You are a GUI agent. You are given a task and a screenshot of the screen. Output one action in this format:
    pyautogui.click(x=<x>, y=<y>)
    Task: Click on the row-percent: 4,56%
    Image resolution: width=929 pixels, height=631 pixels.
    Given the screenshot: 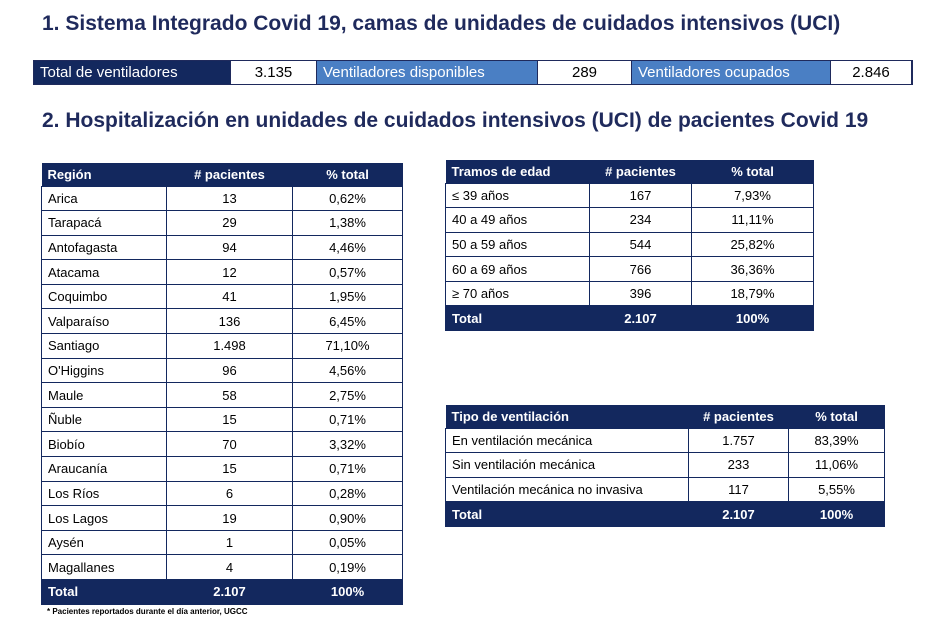 What is the action you would take?
    pyautogui.click(x=347, y=370)
    